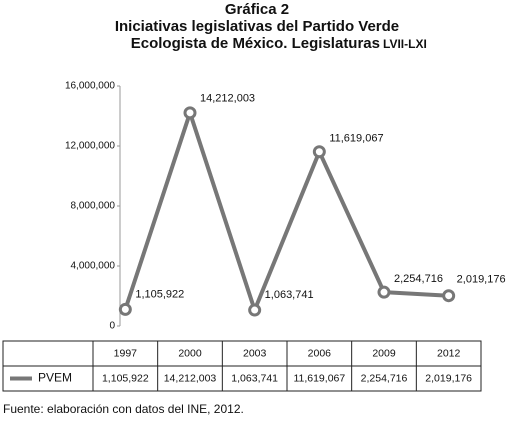  I want to click on table-value: 2,254,716, so click(384, 378).